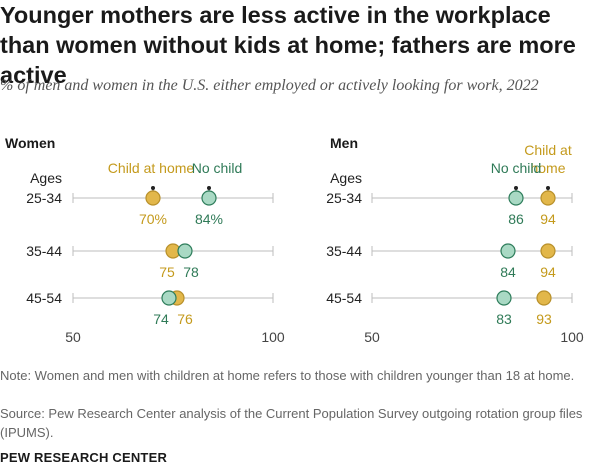 The width and height of the screenshot is (600, 471). I want to click on men-tick-label: 100, so click(572, 337).